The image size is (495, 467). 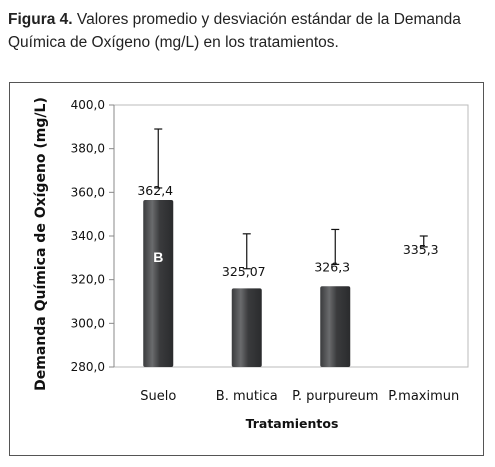 I want to click on y-axis-title: Demanda Química de Oxígeno (mg/L), so click(x=41, y=244).